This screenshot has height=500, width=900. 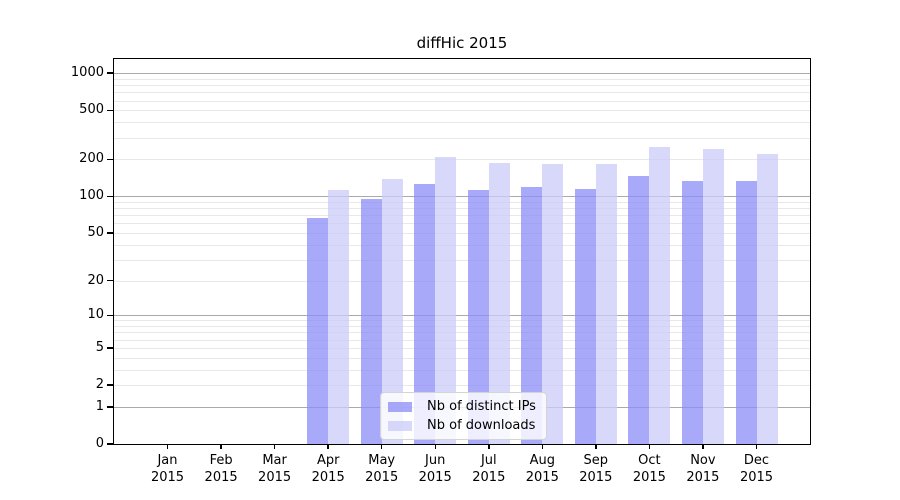 I want to click on bar-distinct-ips-jul-2015, so click(x=478, y=316).